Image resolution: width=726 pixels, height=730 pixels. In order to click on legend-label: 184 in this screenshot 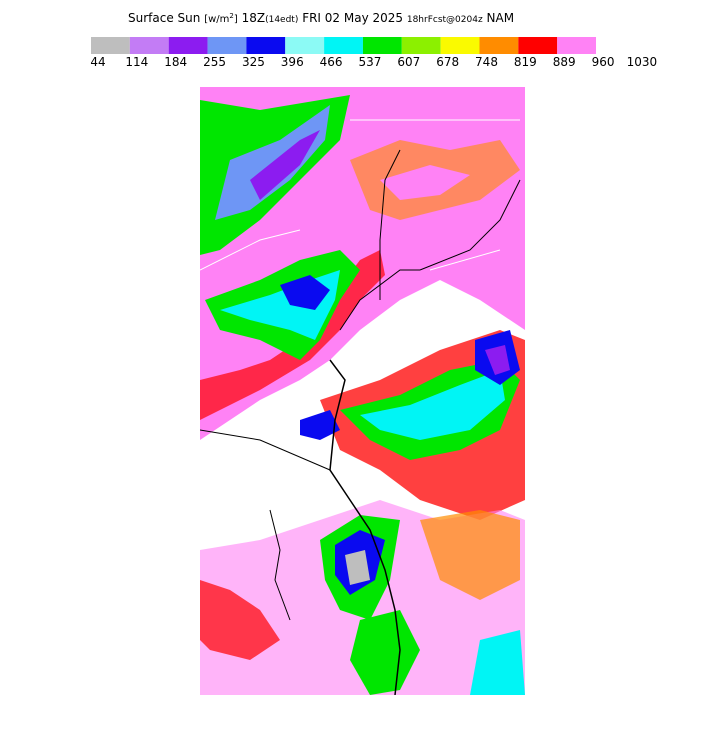, I will do `click(175, 62)`.